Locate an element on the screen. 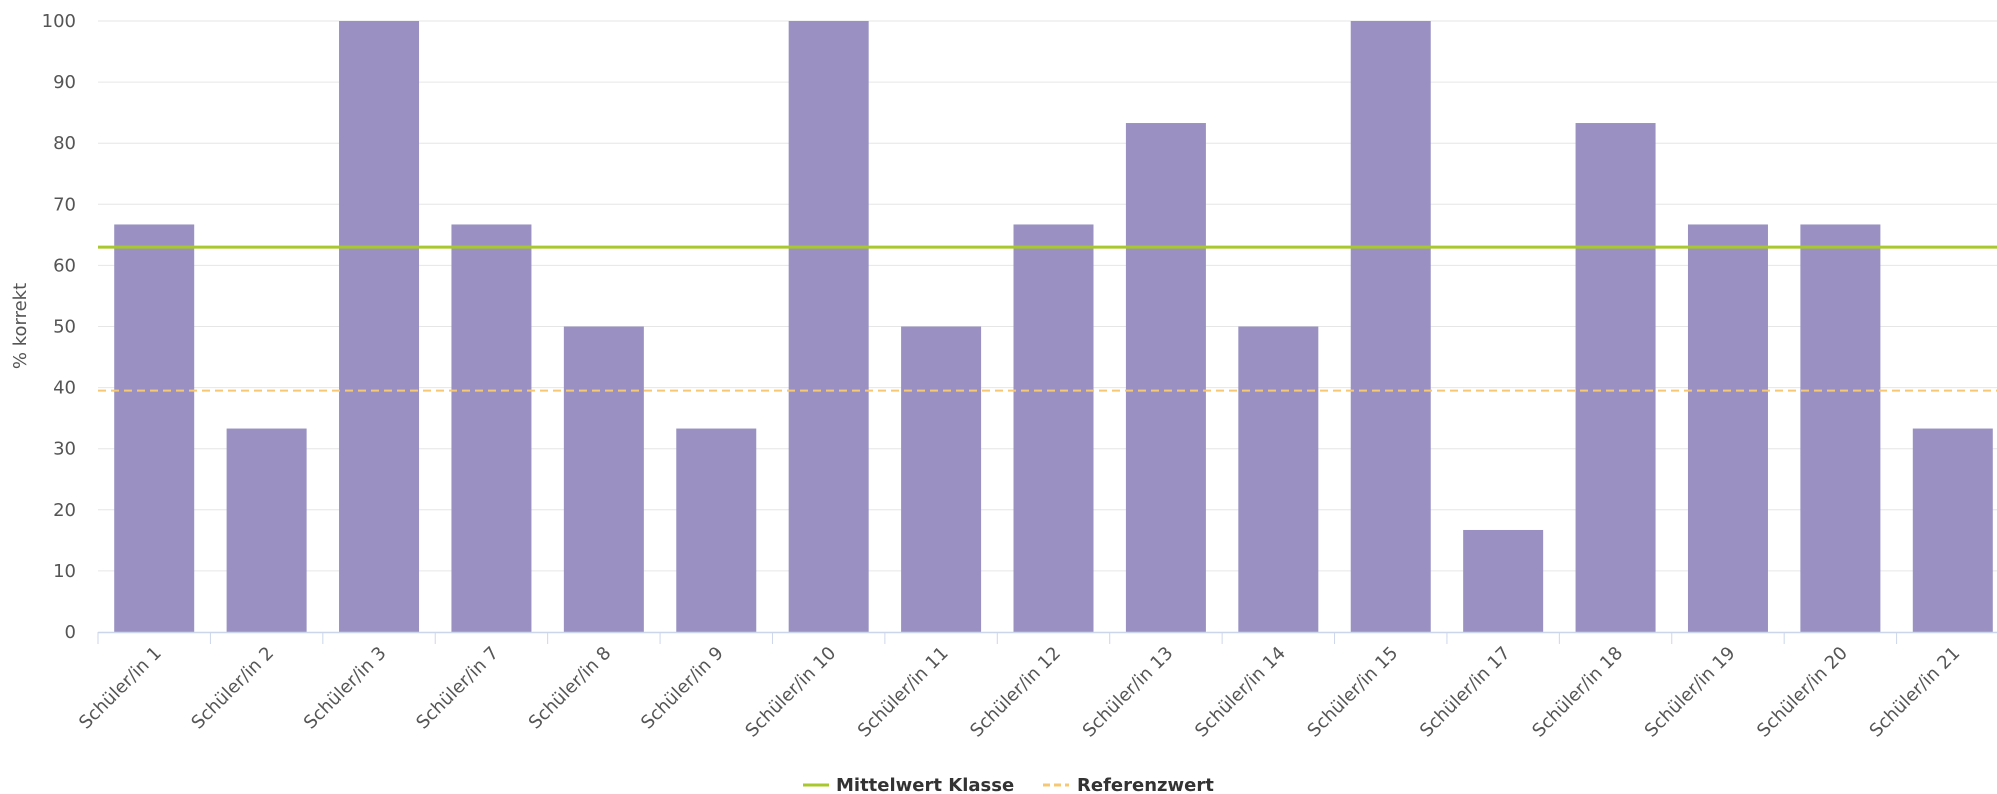 The width and height of the screenshot is (1997, 794). x-tick-label: Schüler/in 7 is located at coordinates (457, 688).